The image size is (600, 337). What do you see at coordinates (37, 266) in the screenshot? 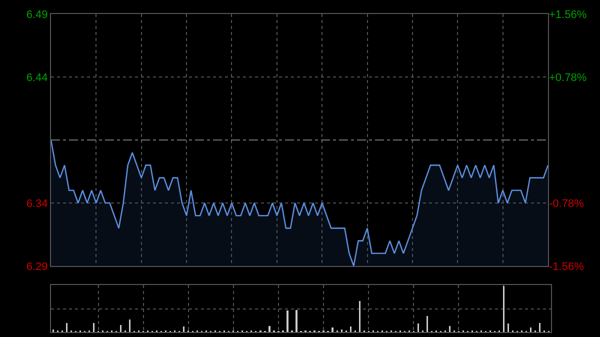
I see `y-tick-label: 6.29` at bounding box center [37, 266].